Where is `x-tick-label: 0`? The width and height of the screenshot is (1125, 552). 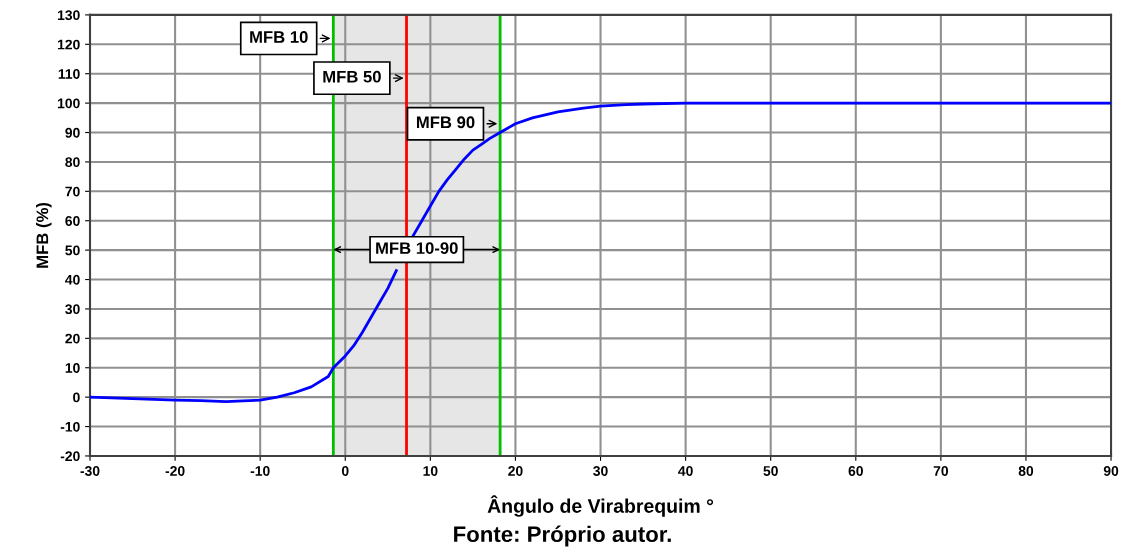
x-tick-label: 0 is located at coordinates (345, 471).